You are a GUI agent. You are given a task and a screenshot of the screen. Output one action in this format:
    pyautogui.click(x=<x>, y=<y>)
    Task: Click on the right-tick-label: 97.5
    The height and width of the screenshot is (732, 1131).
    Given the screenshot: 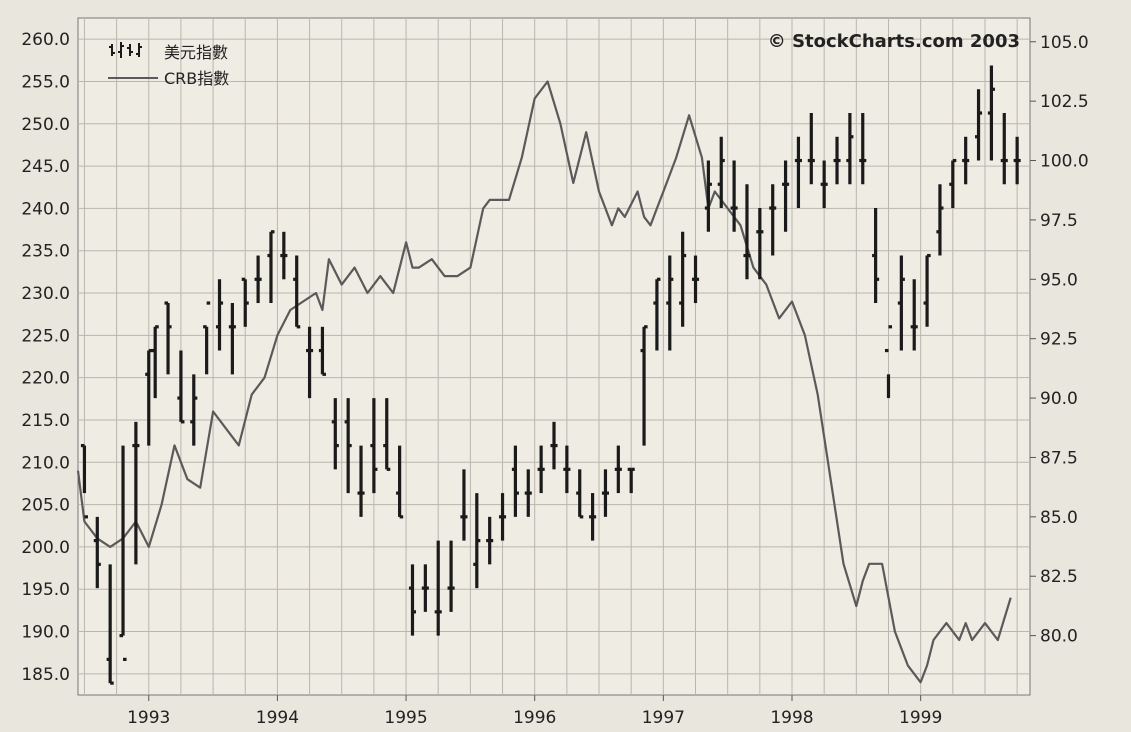 What is the action you would take?
    pyautogui.click(x=1059, y=221)
    